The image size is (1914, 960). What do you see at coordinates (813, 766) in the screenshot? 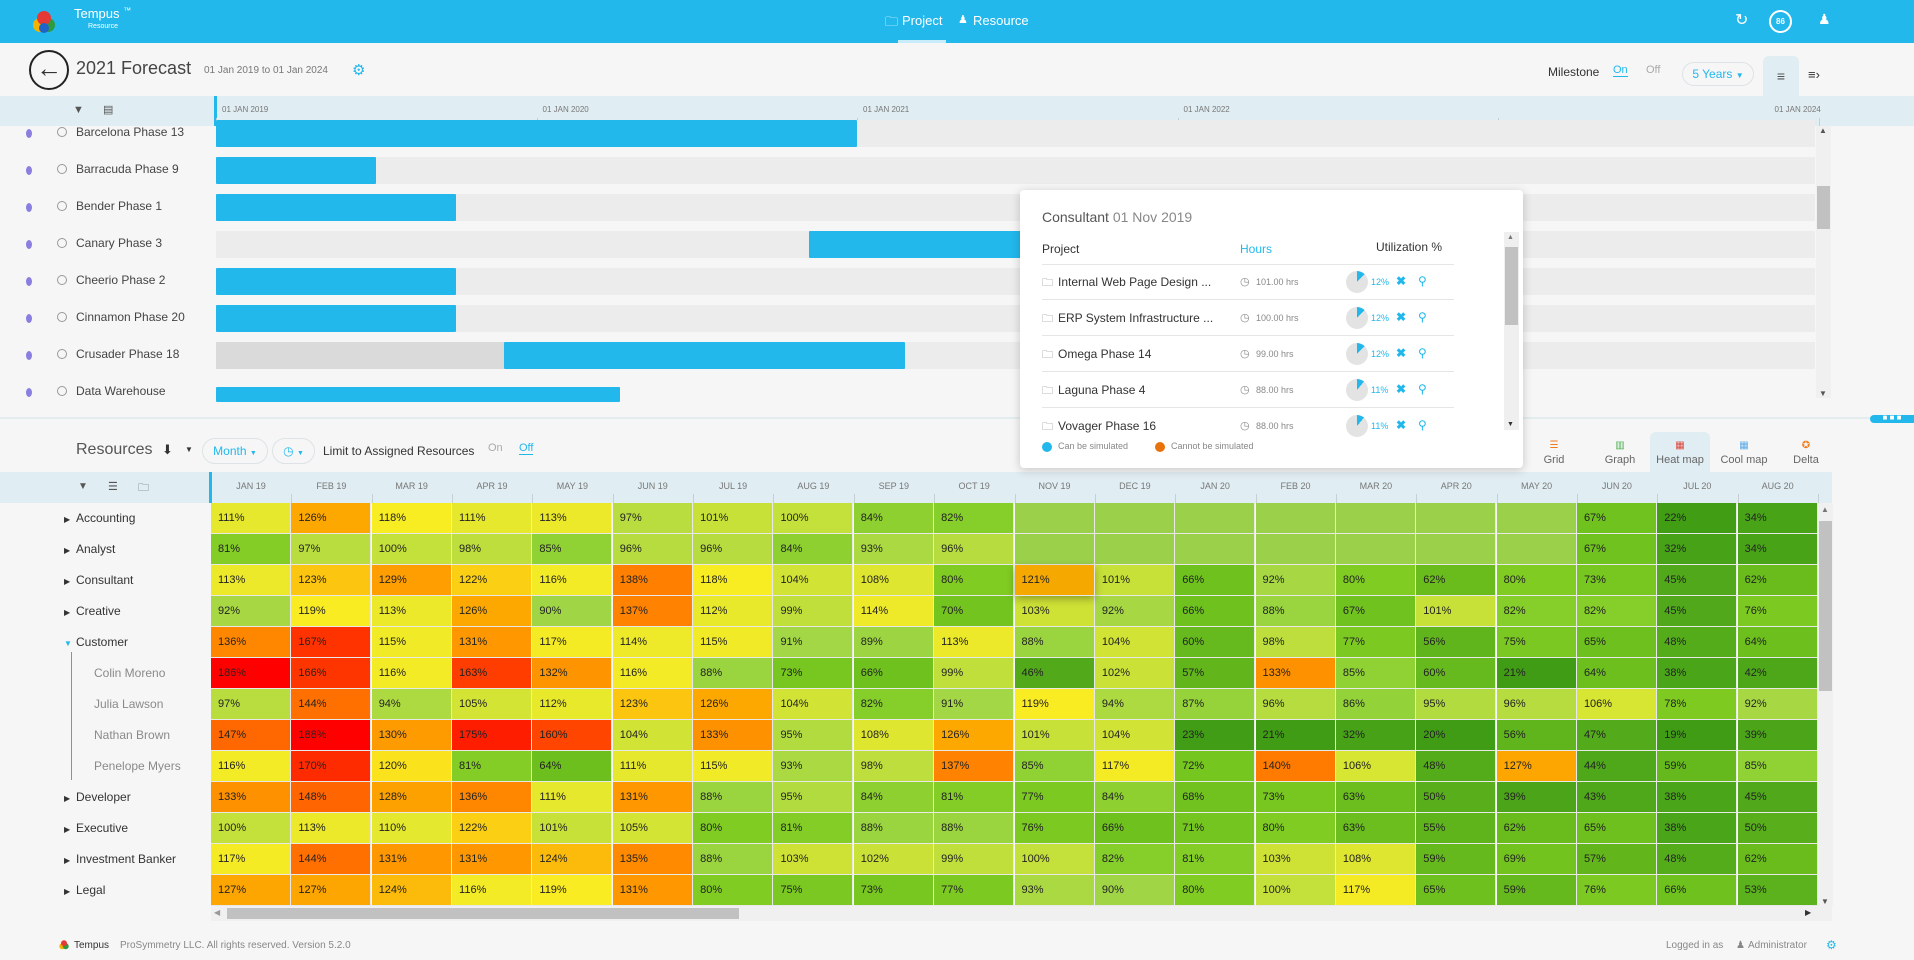
I see `heatmap-cell: 93%` at bounding box center [813, 766].